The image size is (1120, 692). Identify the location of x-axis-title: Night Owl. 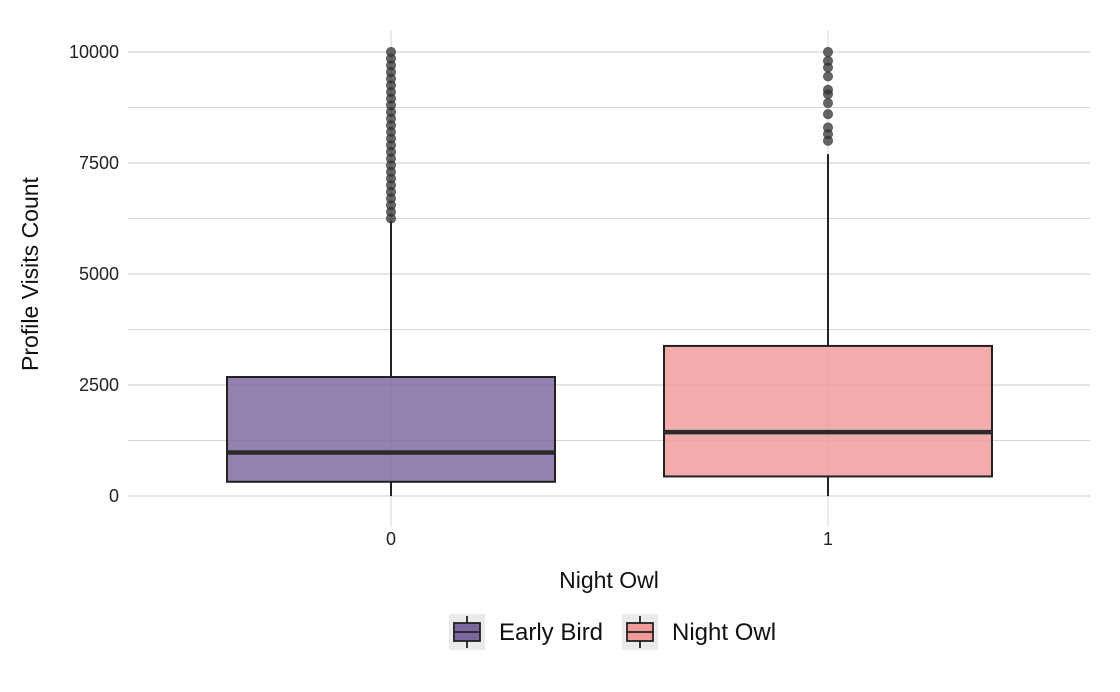
(609, 580).